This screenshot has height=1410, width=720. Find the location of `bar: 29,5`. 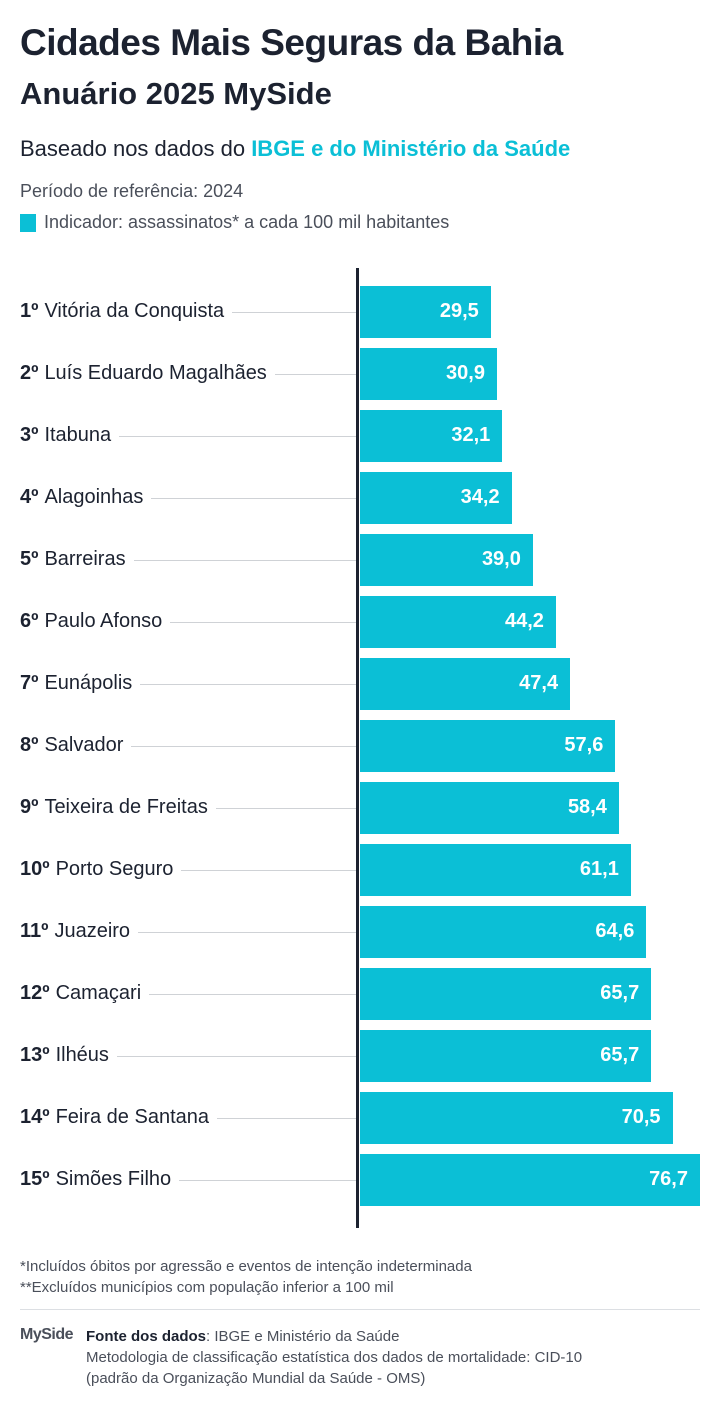

bar: 29,5 is located at coordinates (425, 312).